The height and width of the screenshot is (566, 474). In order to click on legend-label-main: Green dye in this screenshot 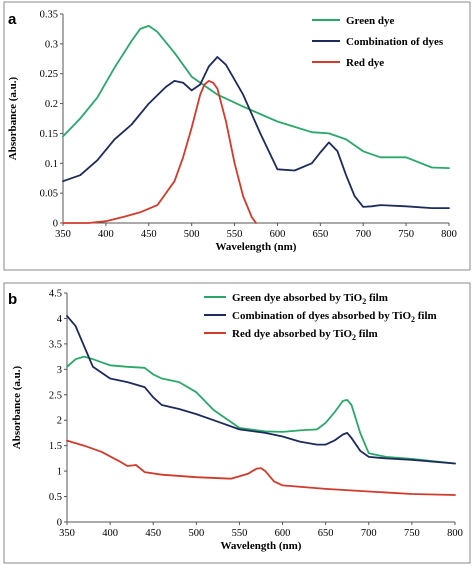, I will do `click(370, 21)`.